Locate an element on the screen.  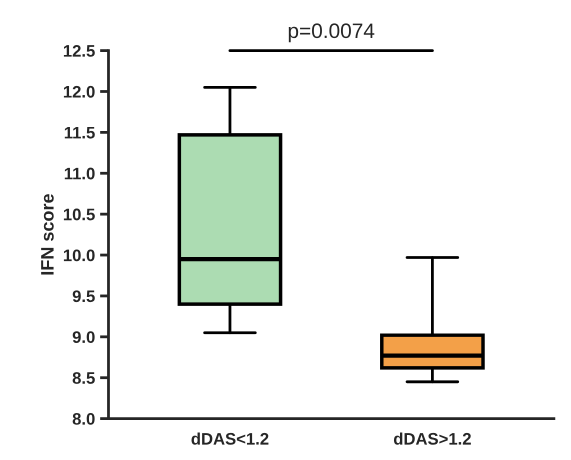
y-tick-label: 9.5 is located at coordinates (83, 296).